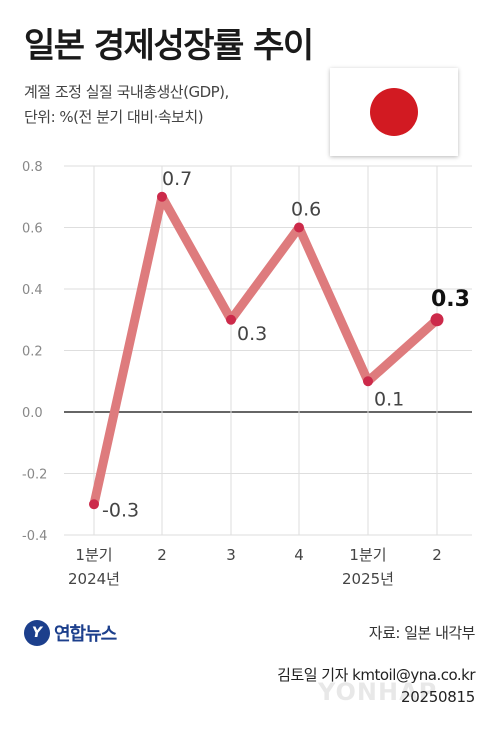  What do you see at coordinates (368, 579) in the screenshot?
I see `x-year-label: 2025년` at bounding box center [368, 579].